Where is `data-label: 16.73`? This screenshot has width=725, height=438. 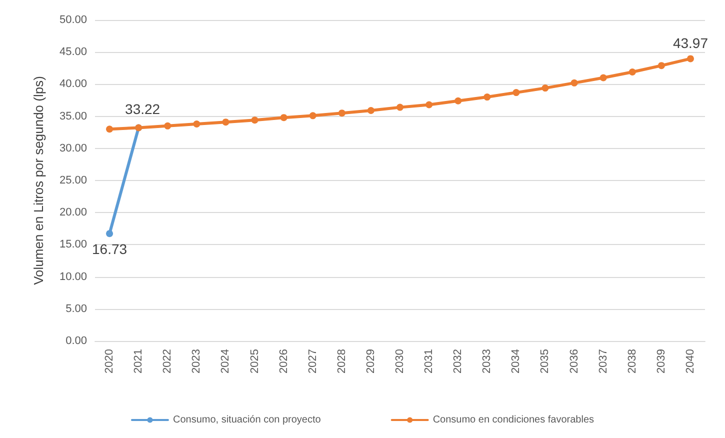
data-label: 16.73 is located at coordinates (110, 249).